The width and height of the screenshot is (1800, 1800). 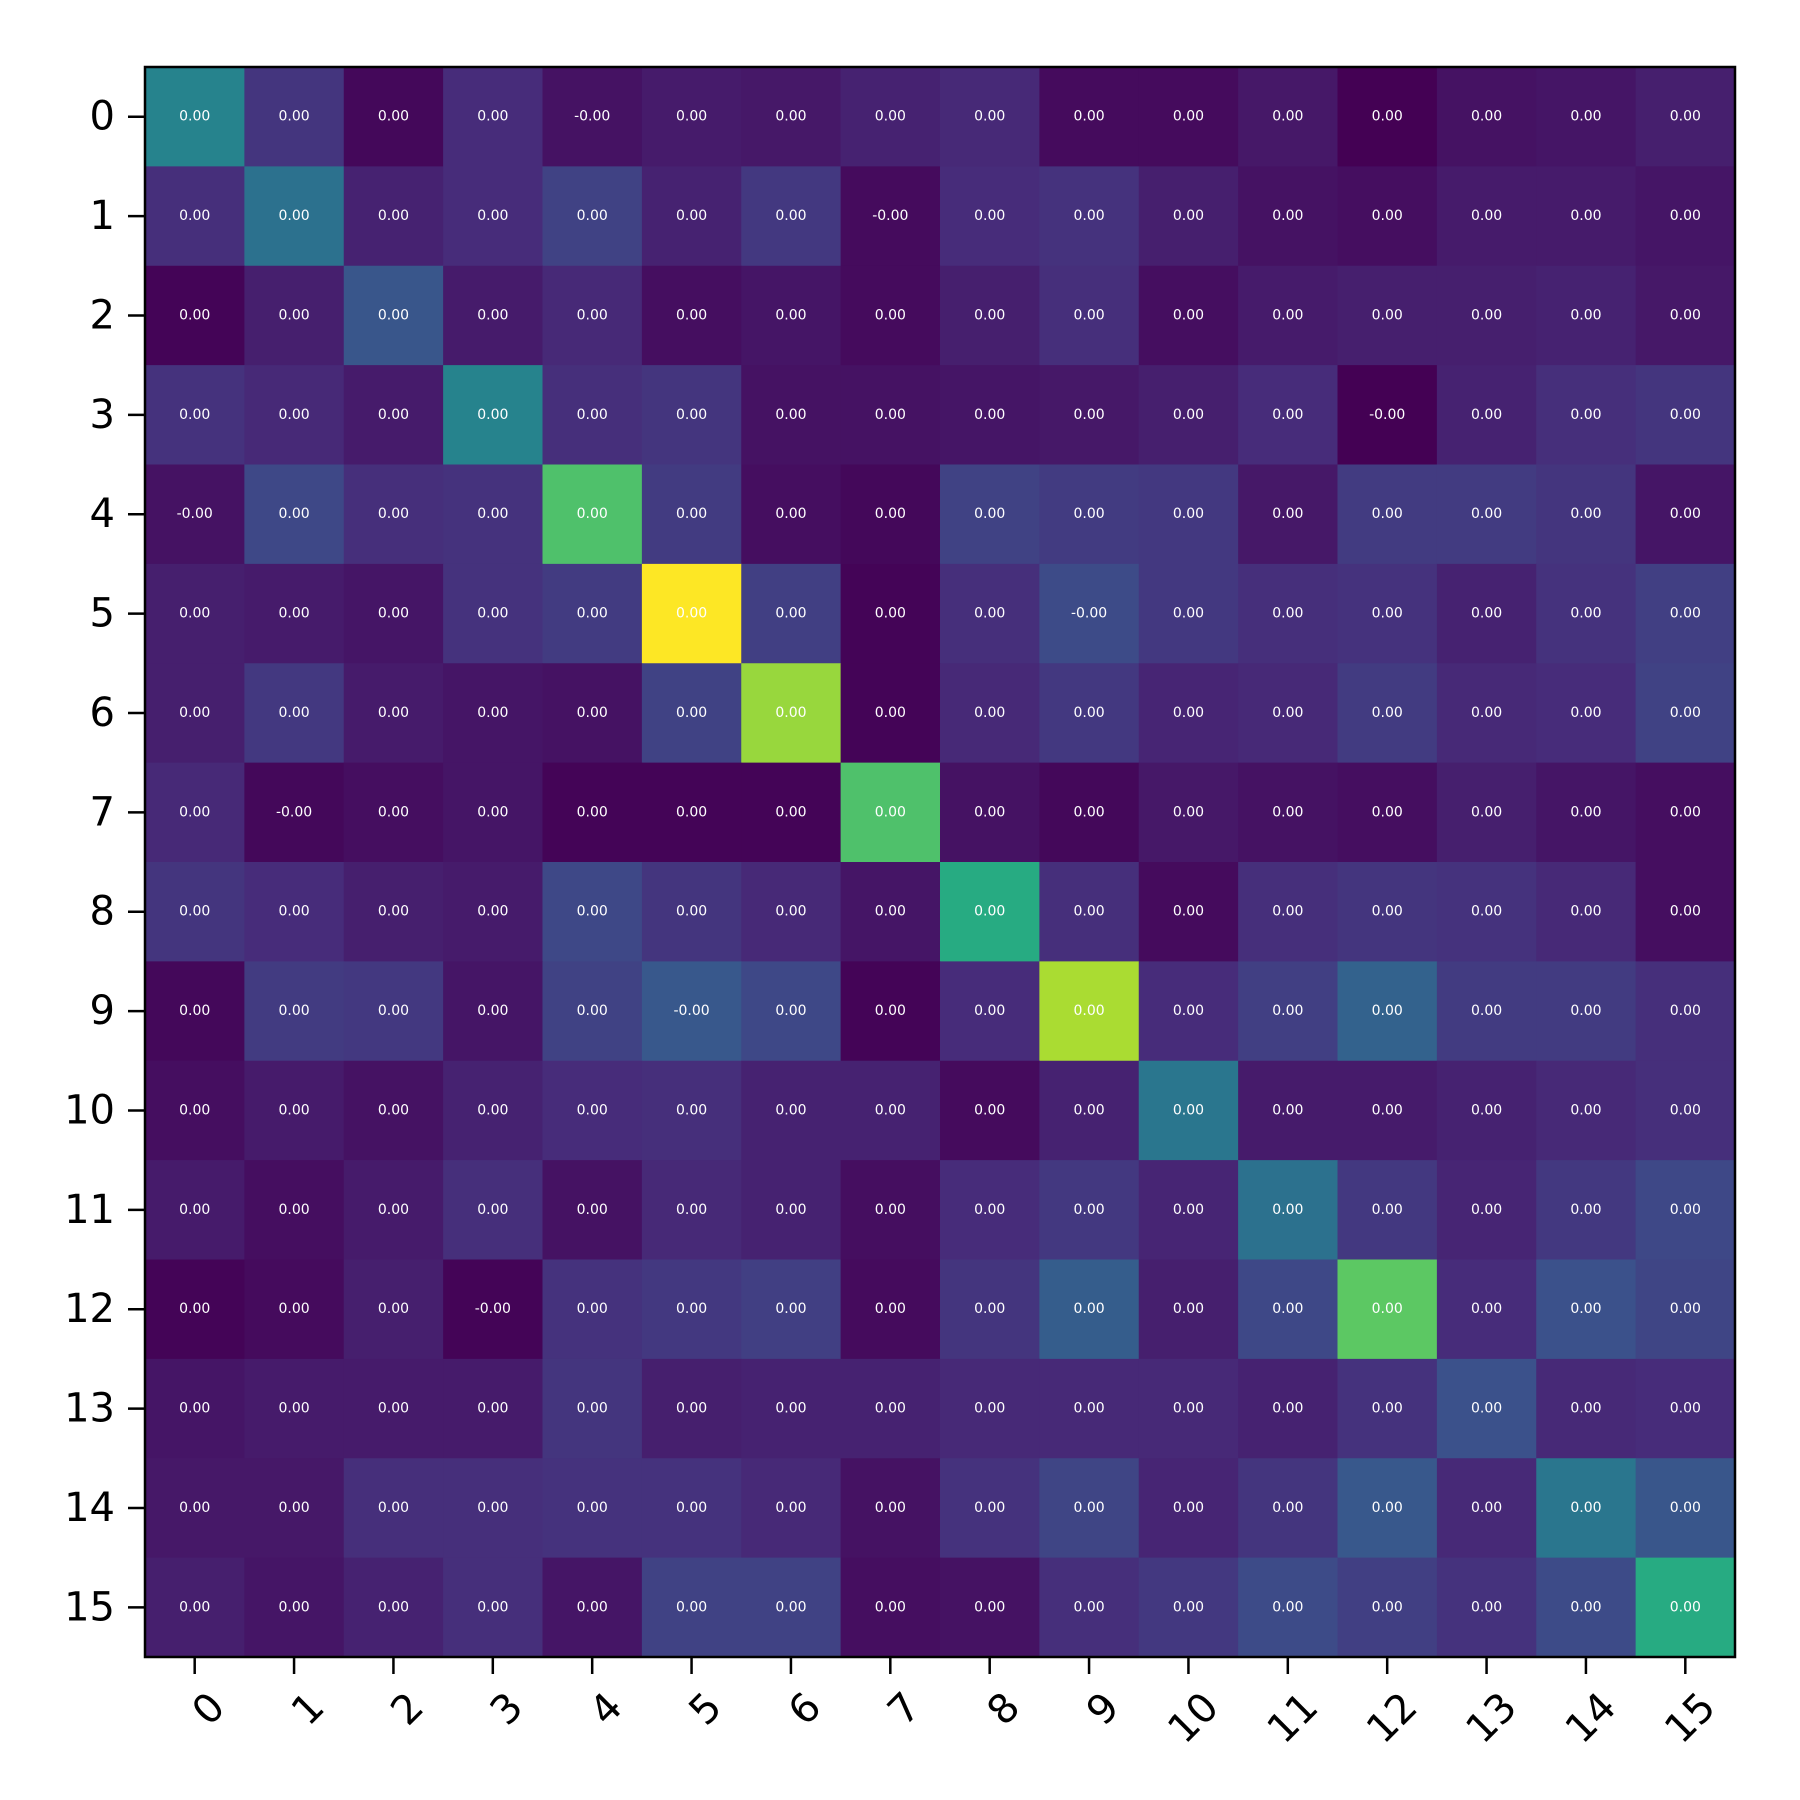 What do you see at coordinates (102, 713) in the screenshot?
I see `y-tick-label: 6` at bounding box center [102, 713].